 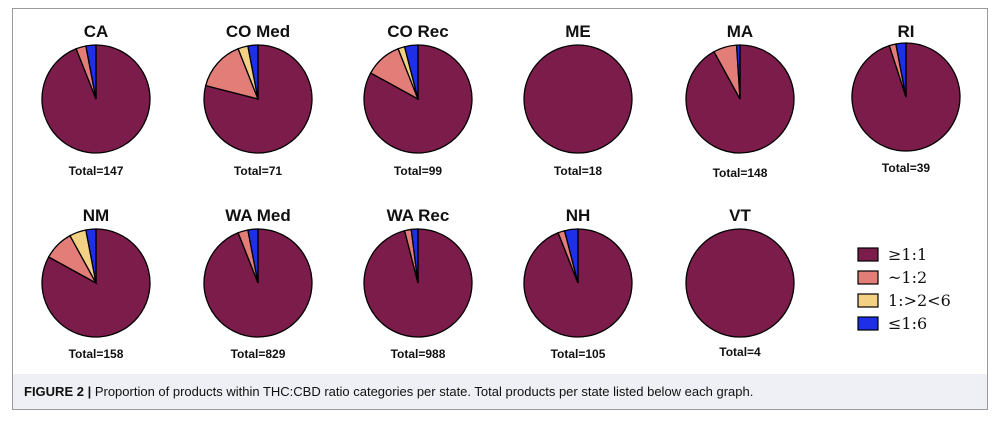 I want to click on legend-label-ratio-1-1-or-more: ≥1:1, so click(x=907, y=254).